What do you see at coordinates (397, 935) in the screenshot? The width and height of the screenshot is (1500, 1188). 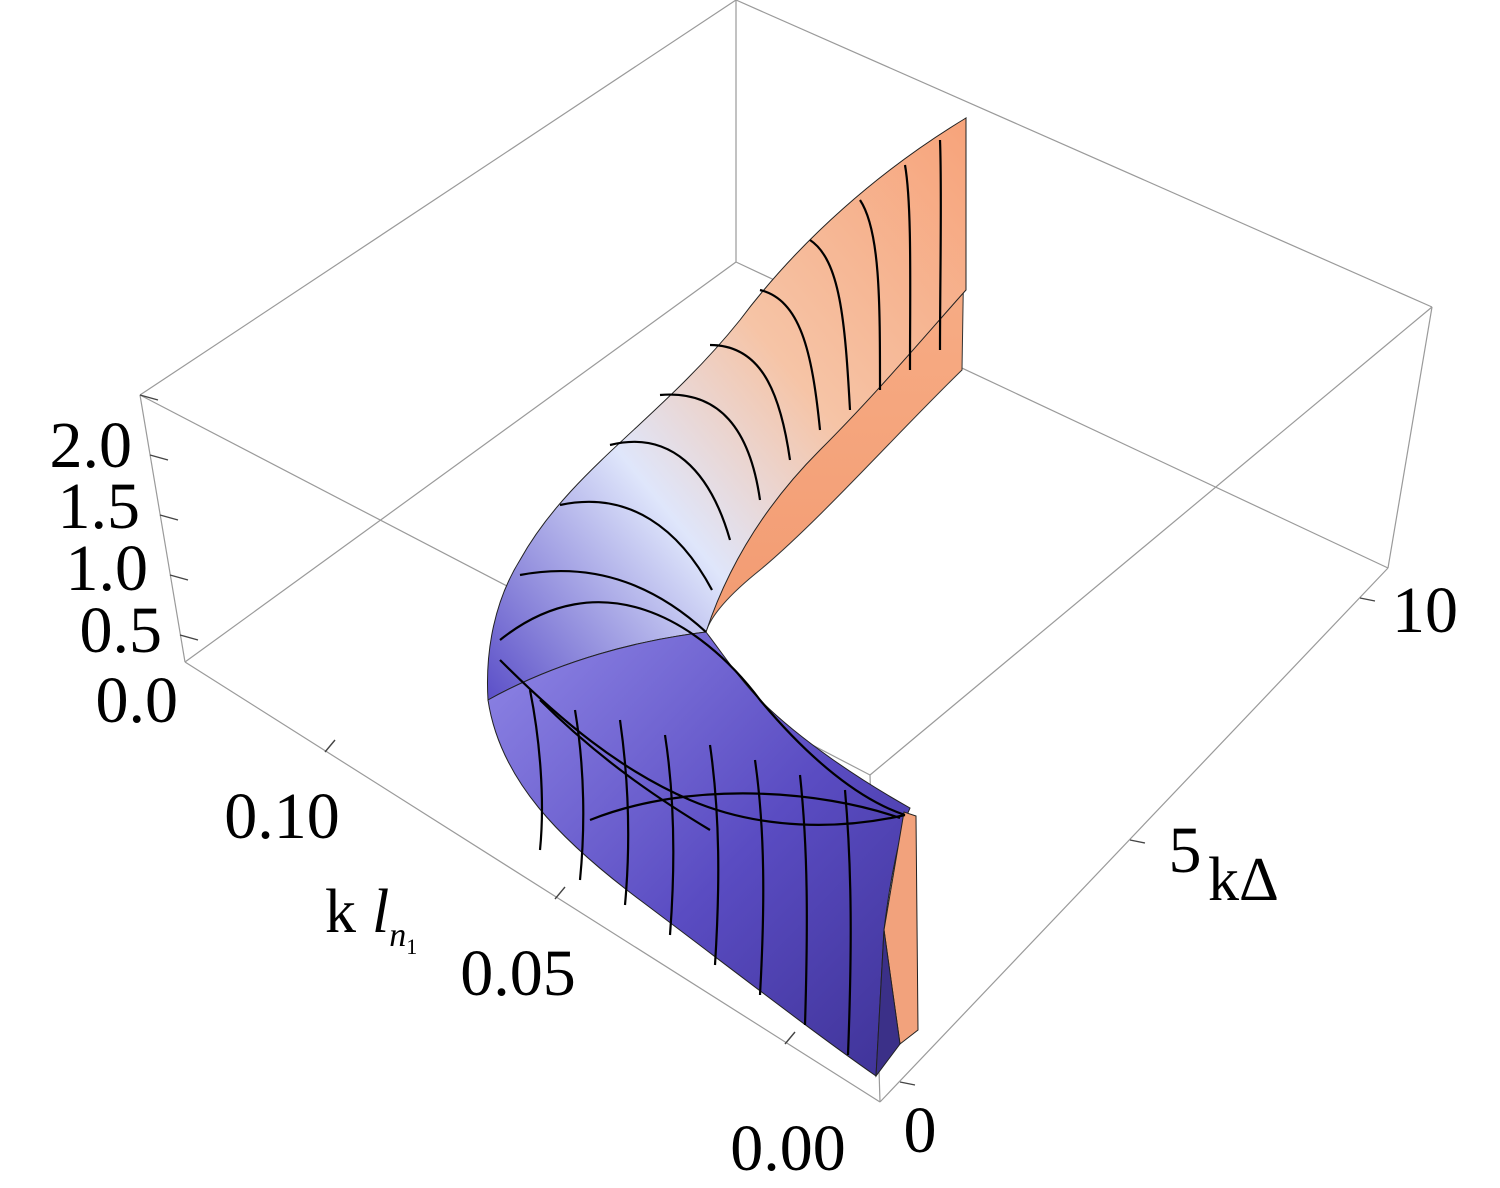 I see `x-axis-label-sub: n` at bounding box center [397, 935].